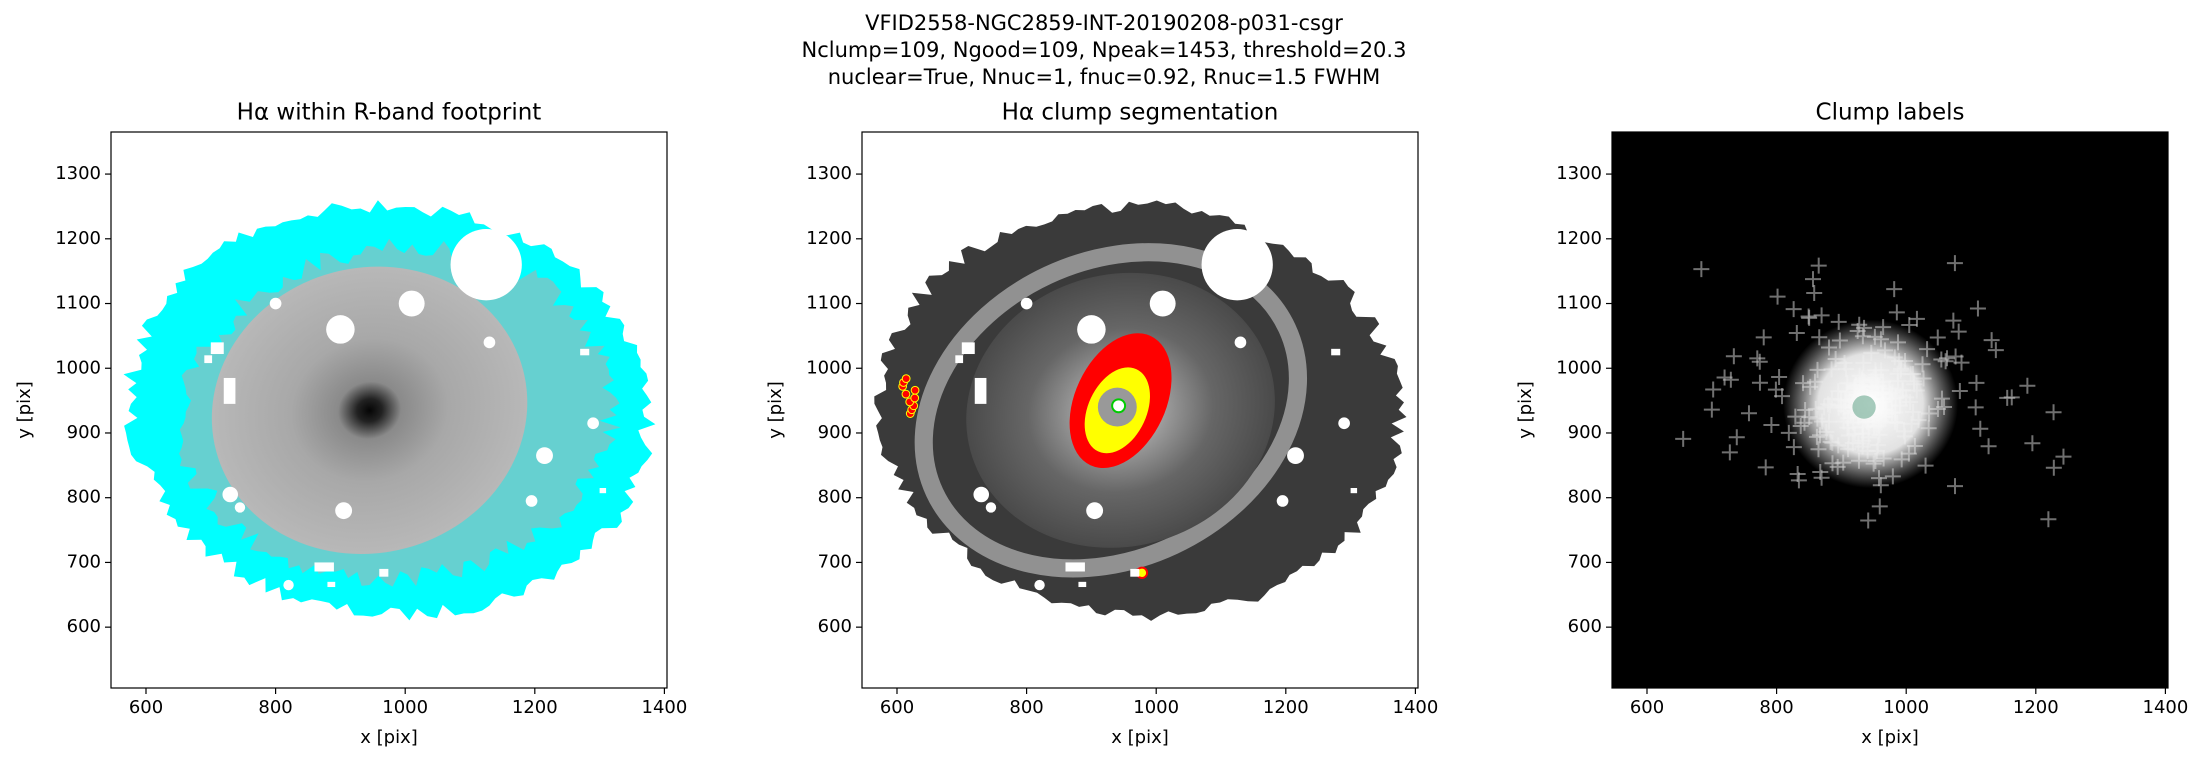 This screenshot has width=2208, height=768. I want to click on x-tick-label: 800, so click(1776, 707).